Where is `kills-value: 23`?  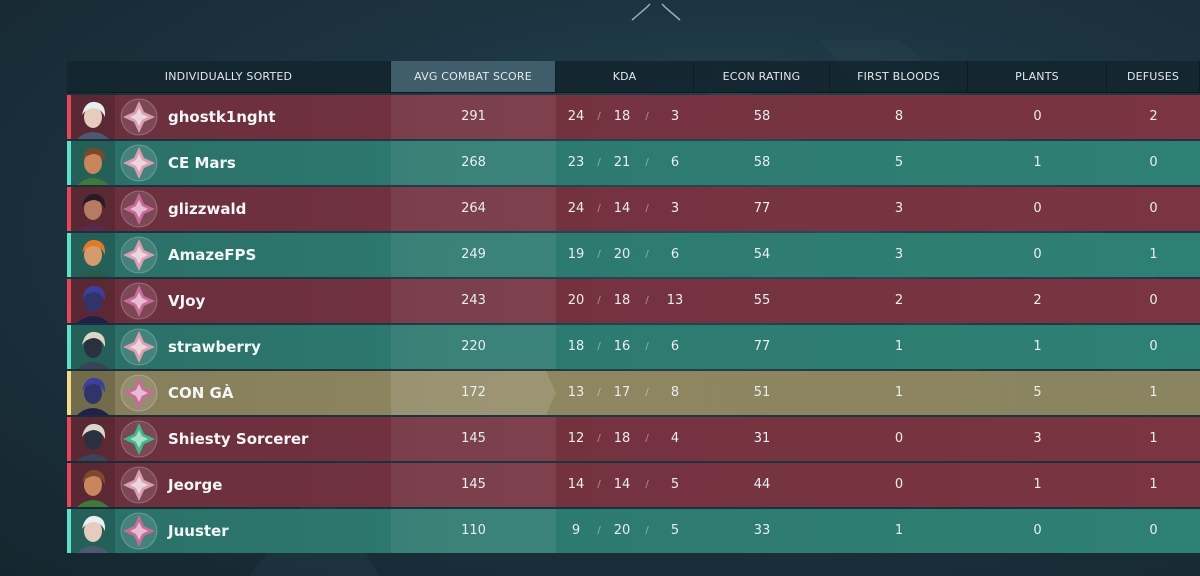 kills-value: 23 is located at coordinates (576, 162).